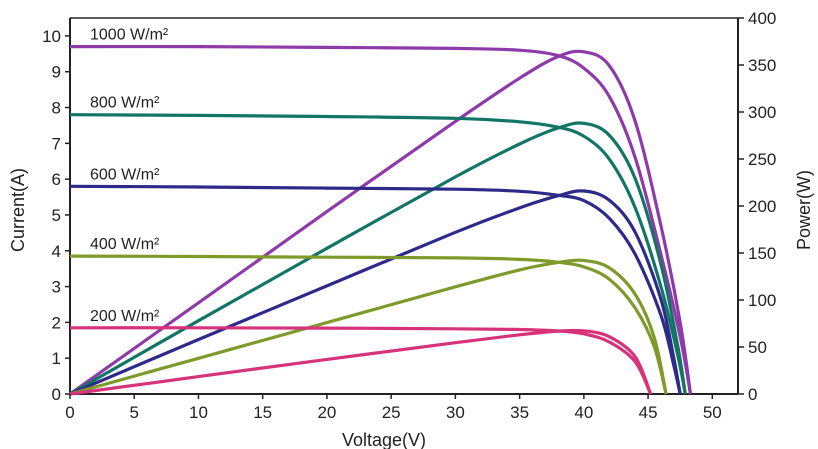 The height and width of the screenshot is (449, 818). I want to click on y-right-tick-label: 250, so click(762, 159).